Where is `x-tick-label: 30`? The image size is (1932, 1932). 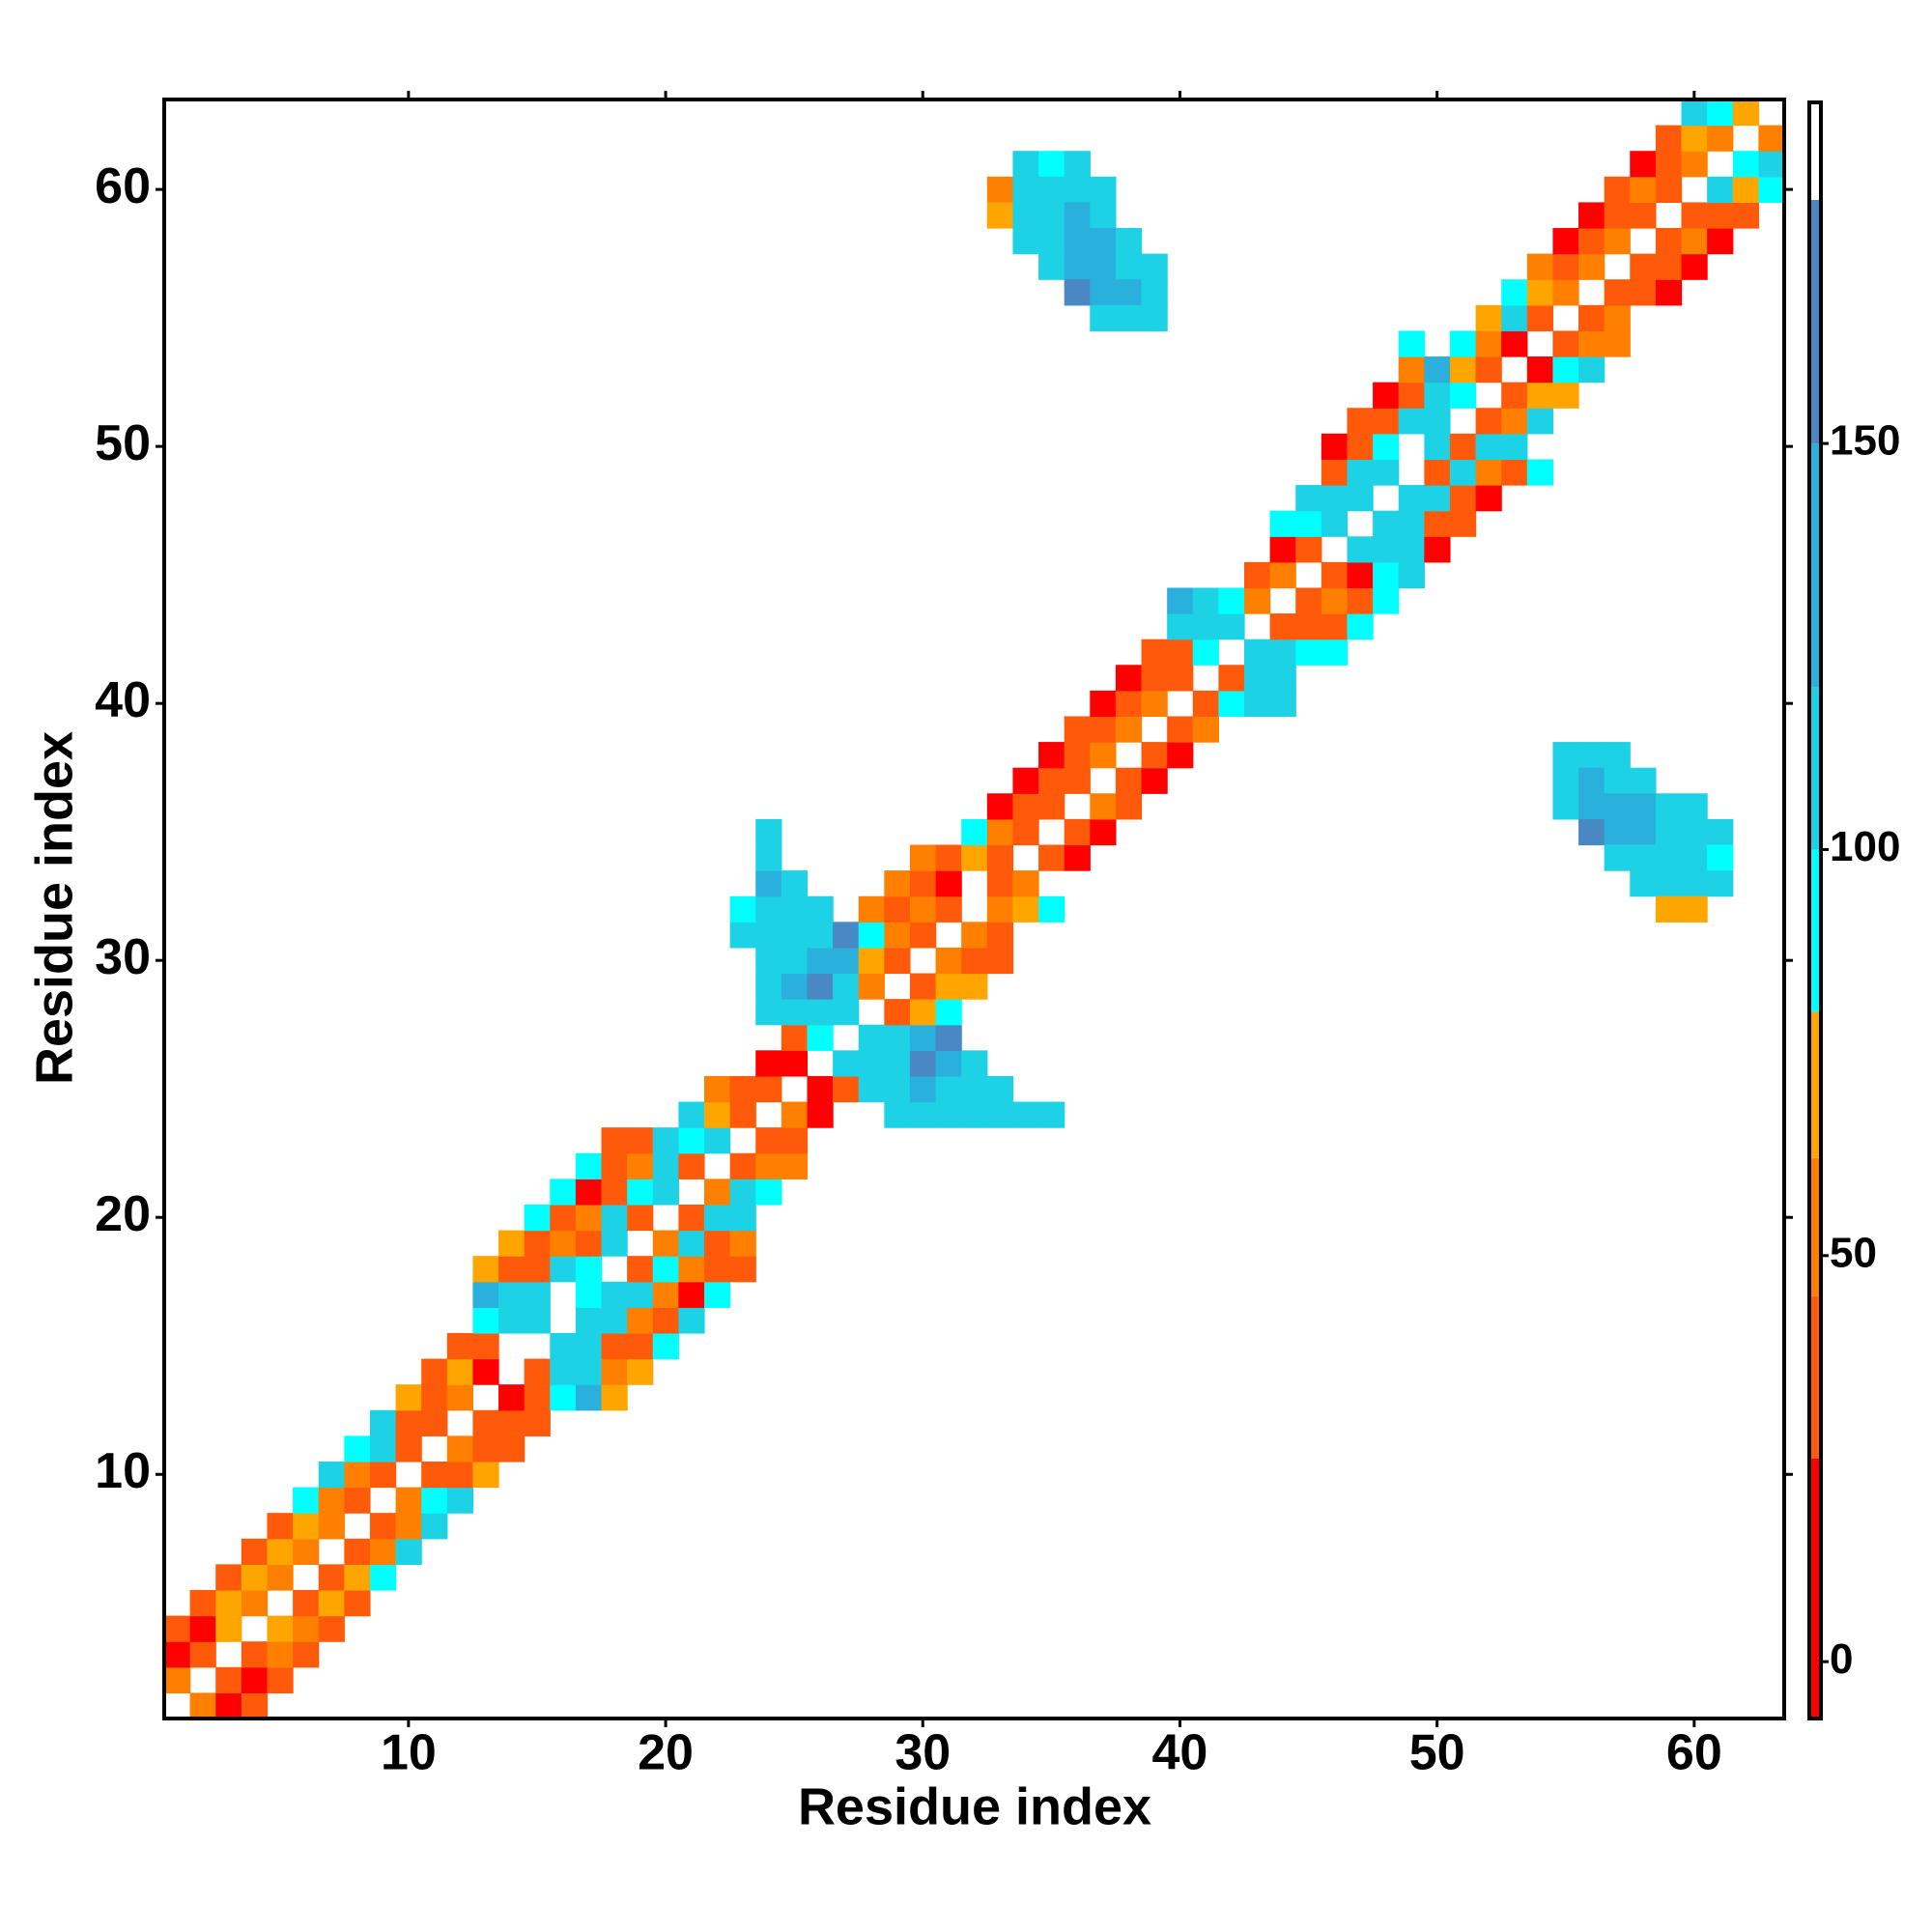
x-tick-label: 30 is located at coordinates (923, 1753).